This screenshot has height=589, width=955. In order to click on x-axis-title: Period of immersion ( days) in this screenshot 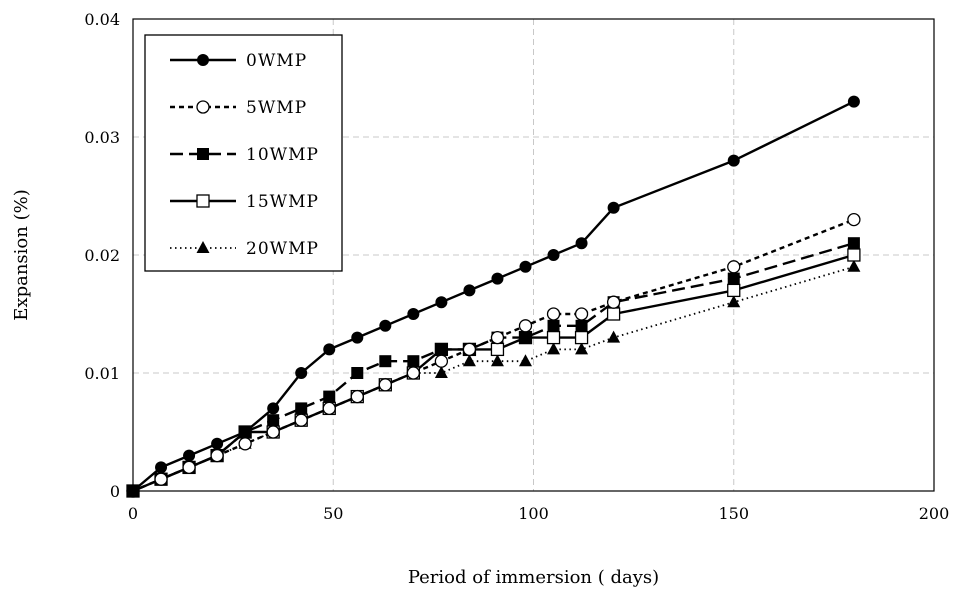, I will do `click(533, 577)`.